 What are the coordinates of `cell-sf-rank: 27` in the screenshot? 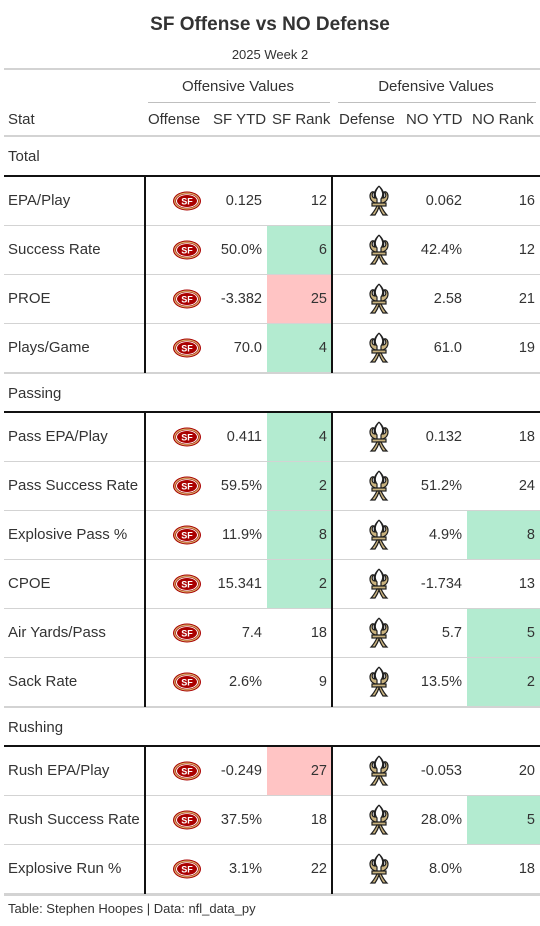 It's located at (318, 771).